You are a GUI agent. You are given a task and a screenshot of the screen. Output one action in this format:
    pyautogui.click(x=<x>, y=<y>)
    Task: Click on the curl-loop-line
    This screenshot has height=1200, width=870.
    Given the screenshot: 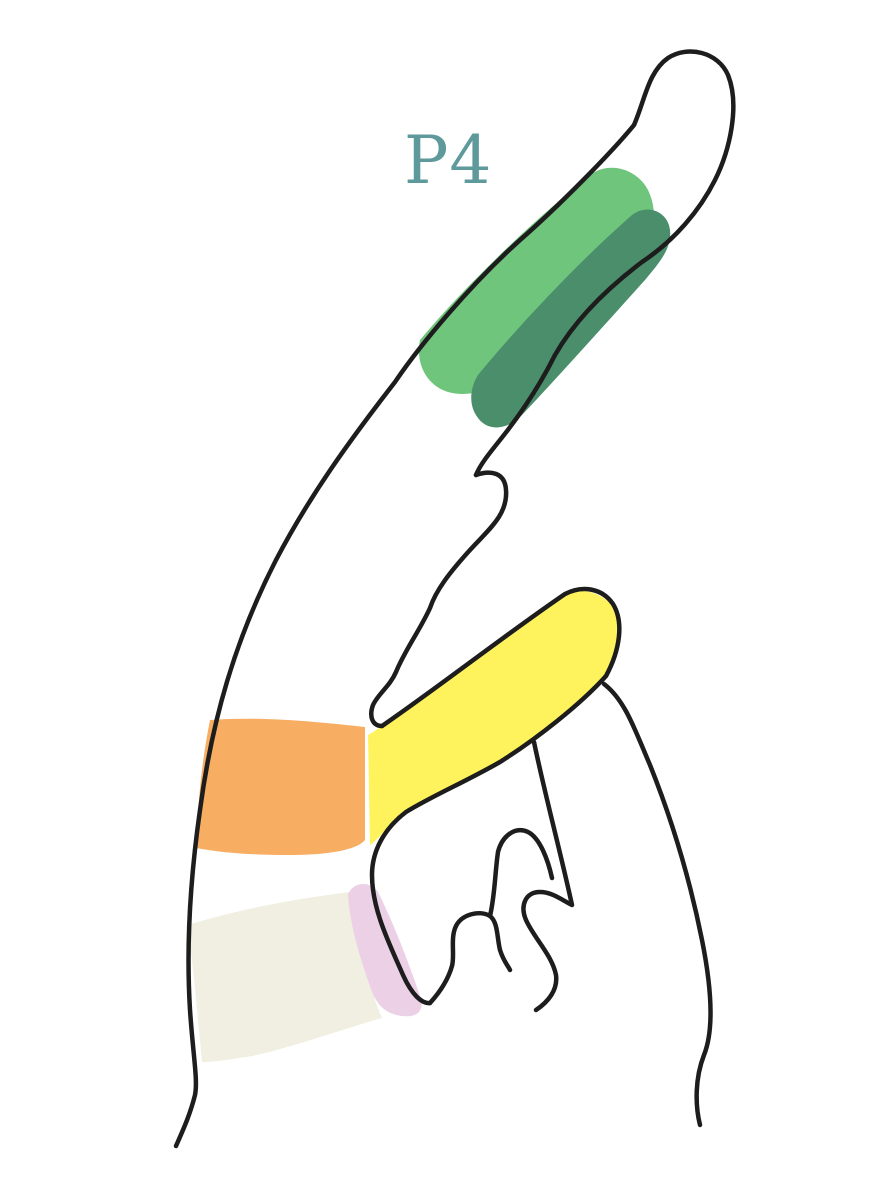 What is the action you would take?
    pyautogui.click(x=548, y=876)
    